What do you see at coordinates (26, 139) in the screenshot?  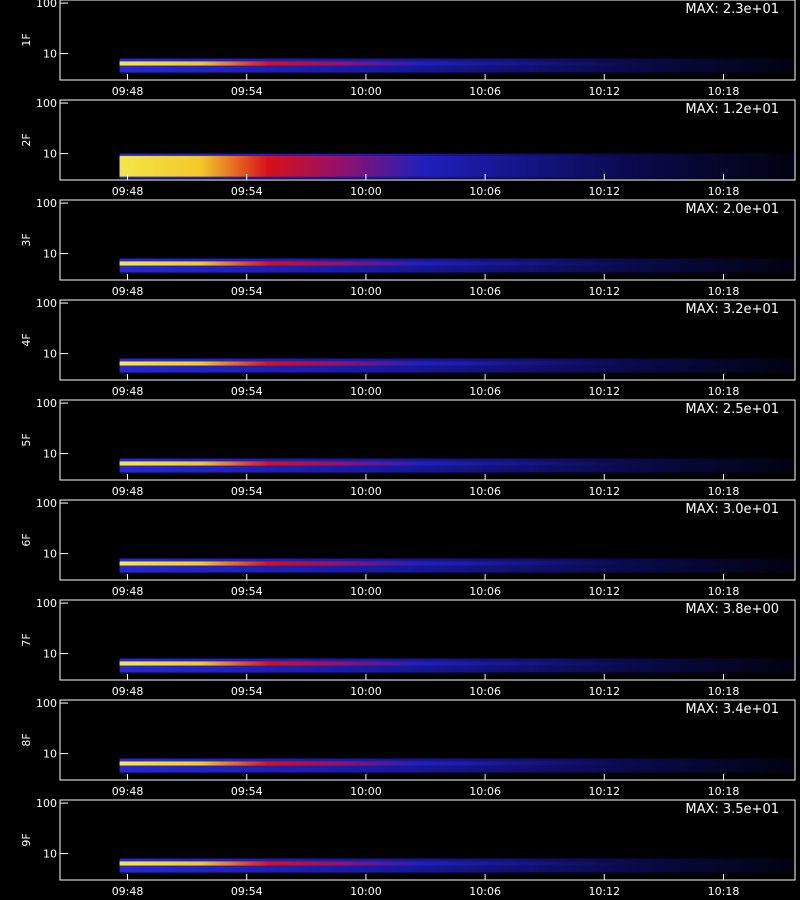 I see `y-axis-label: 2F` at bounding box center [26, 139].